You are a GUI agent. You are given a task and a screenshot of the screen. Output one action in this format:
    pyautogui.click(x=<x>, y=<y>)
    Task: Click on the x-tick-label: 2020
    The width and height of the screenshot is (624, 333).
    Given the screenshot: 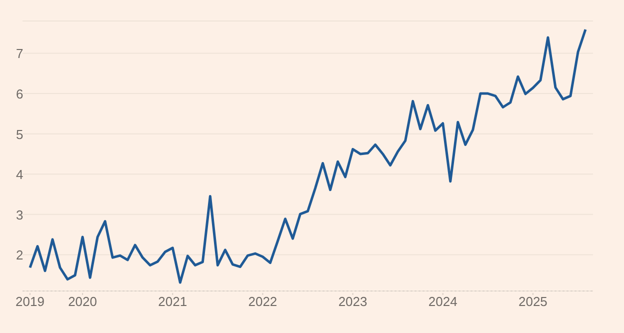 What is the action you would take?
    pyautogui.click(x=83, y=302)
    